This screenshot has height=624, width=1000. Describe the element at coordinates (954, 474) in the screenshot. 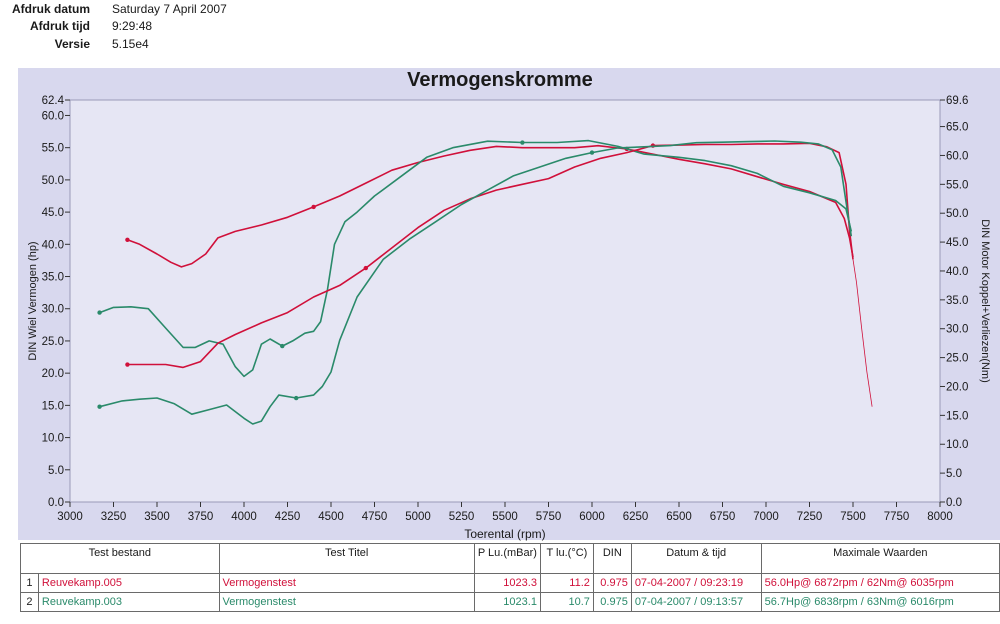

I see `y-tick-label-right: 5.0` at that location.